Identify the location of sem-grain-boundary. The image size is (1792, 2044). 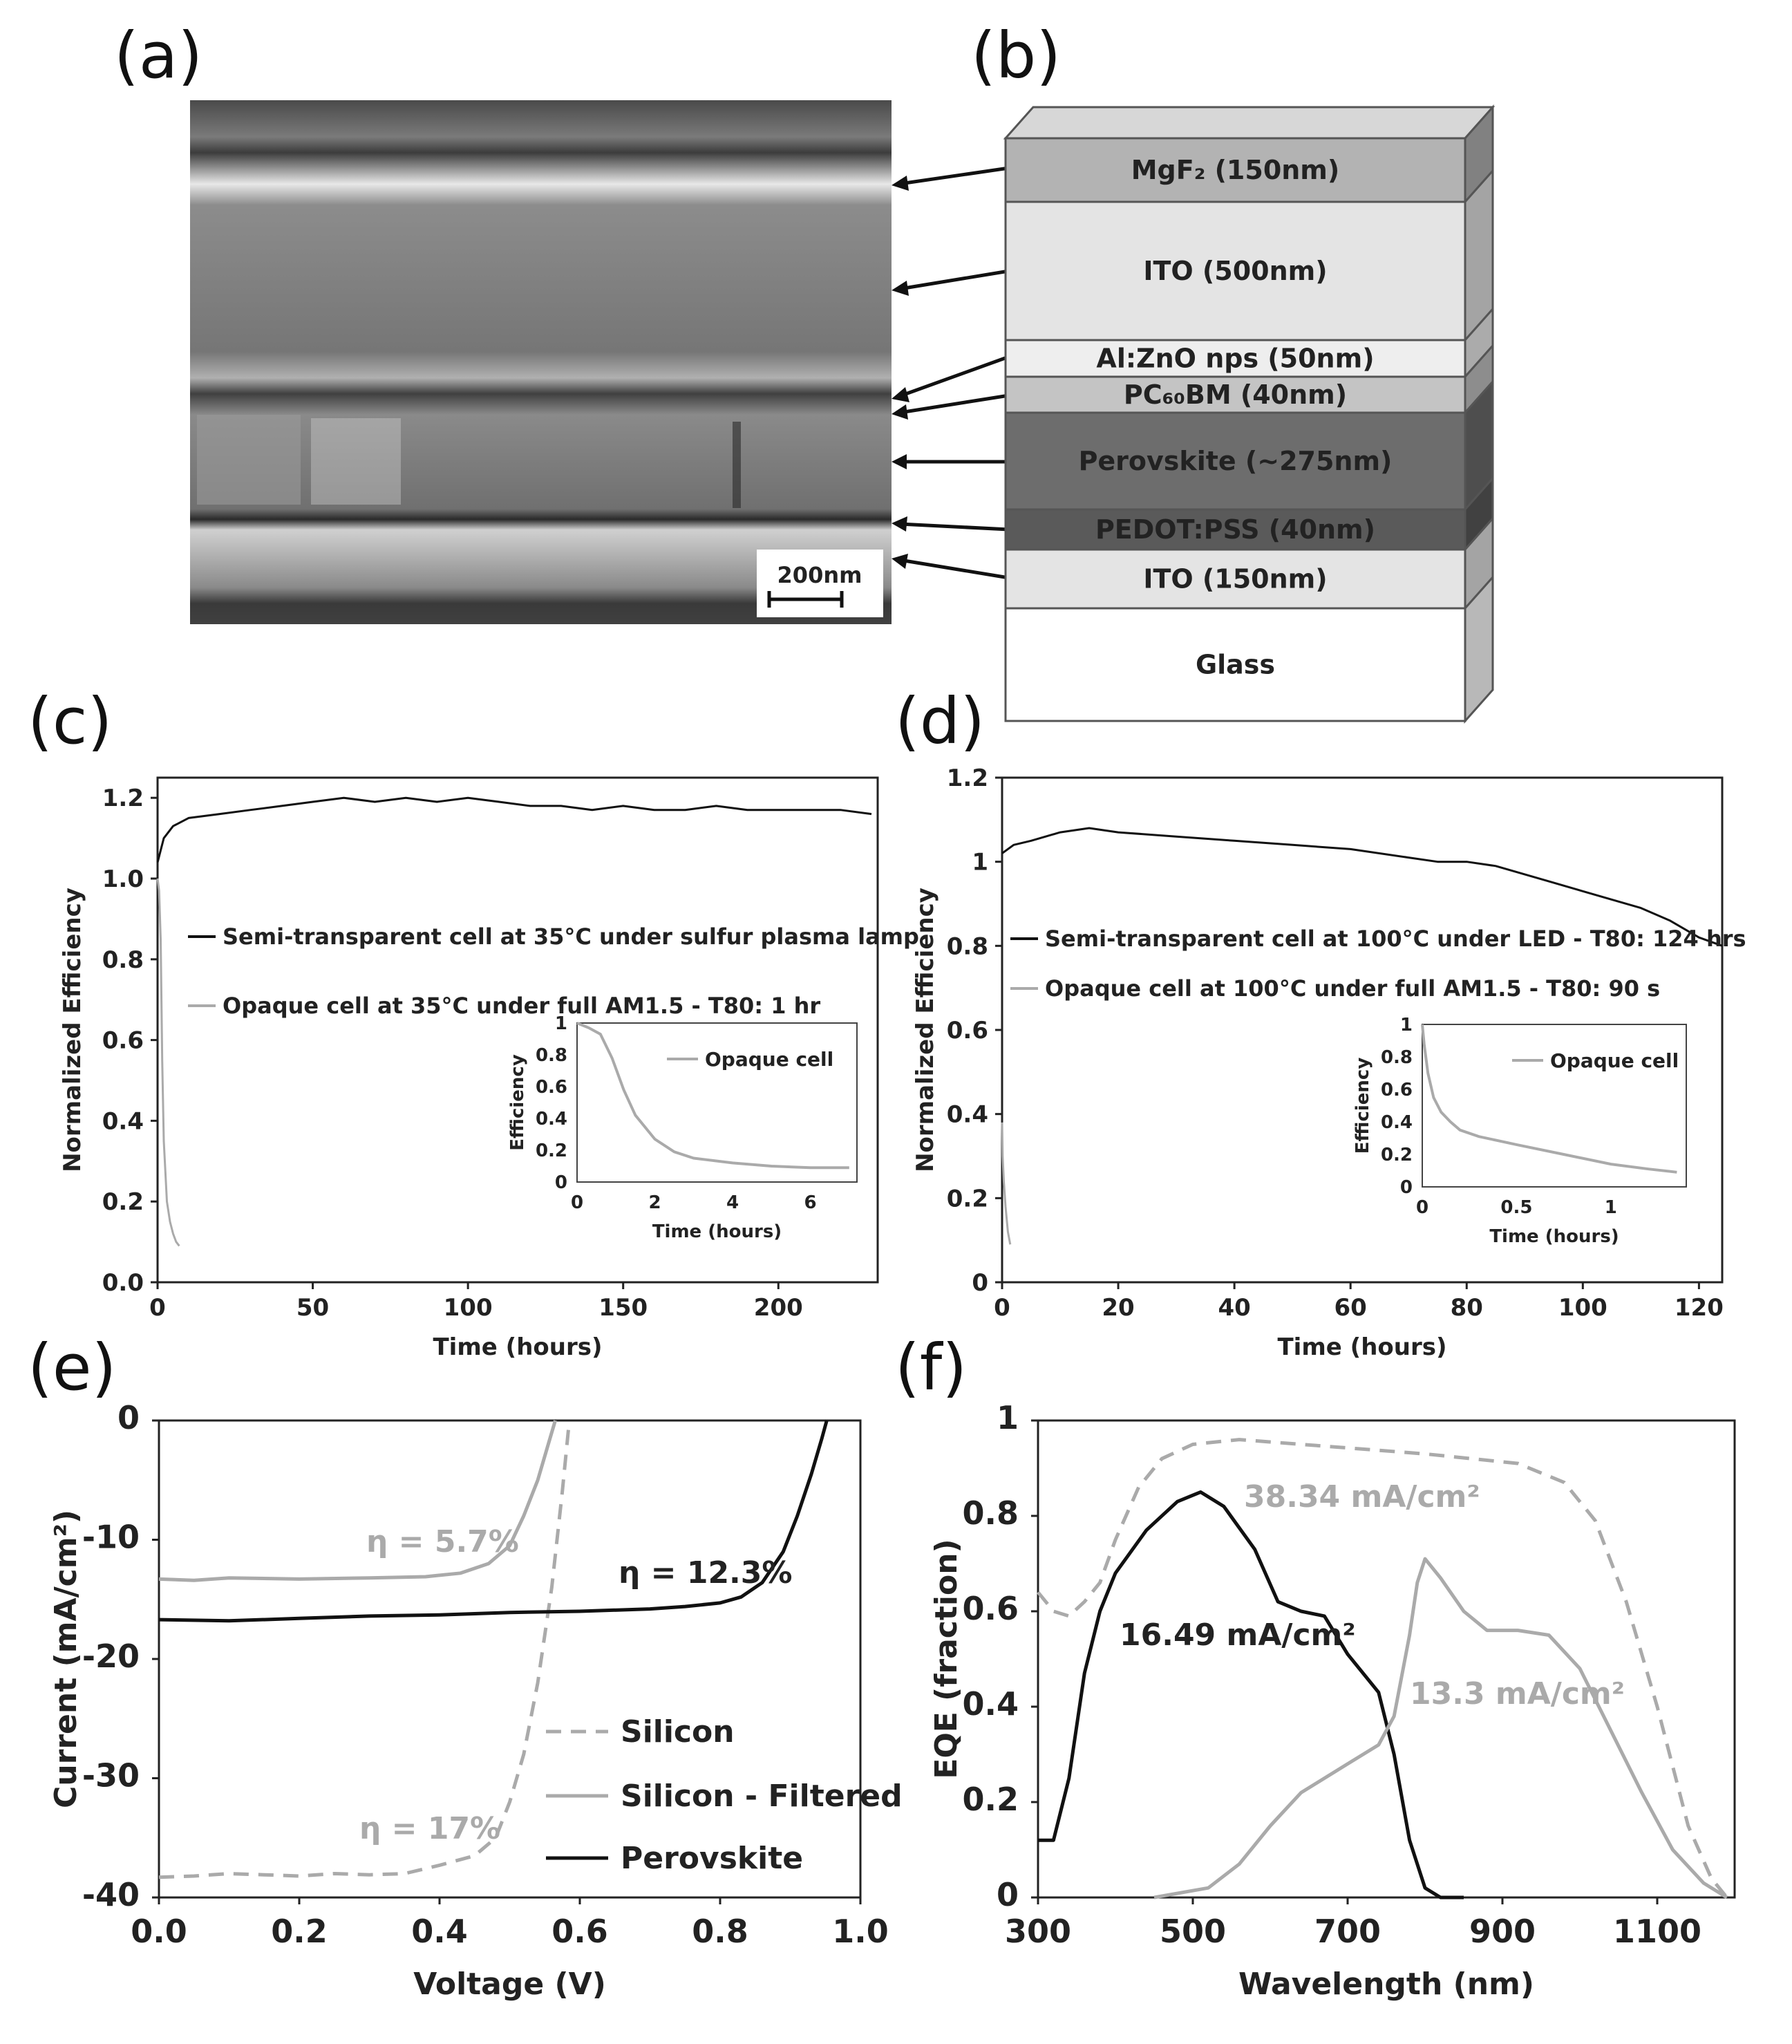
(737, 465).